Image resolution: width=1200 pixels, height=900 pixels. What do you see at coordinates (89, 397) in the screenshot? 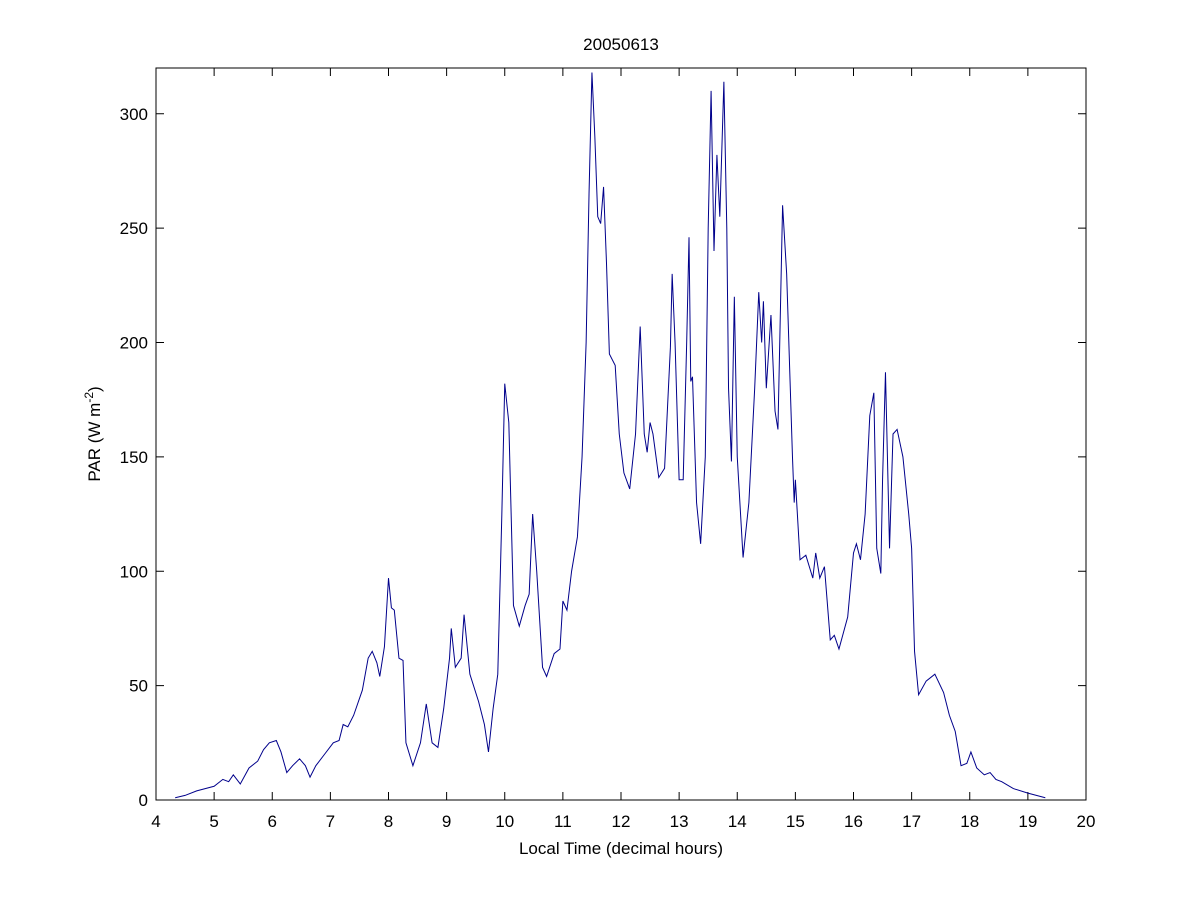
I see `y-axis-label-sup: -2` at bounding box center [89, 397].